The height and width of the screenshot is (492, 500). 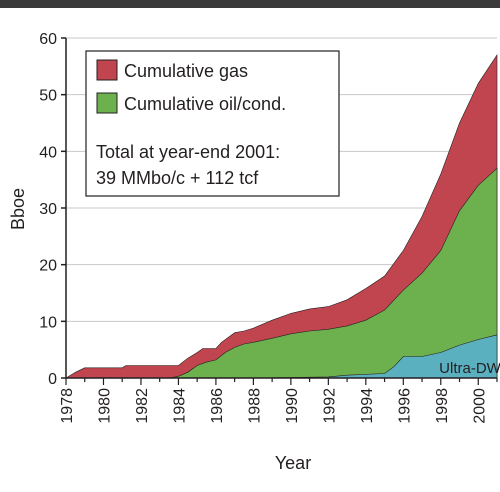 I want to click on legend-note-line-2: 39 MMbo/c + 112 tcf, so click(x=177, y=178).